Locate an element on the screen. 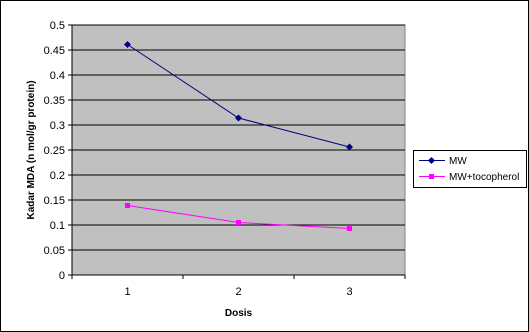  x-tick-label: 2 is located at coordinates (238, 292).